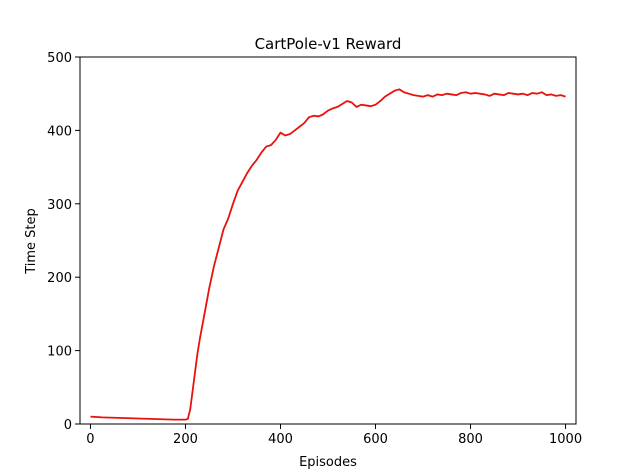 The image size is (640, 476). I want to click on x-tick-label: 1000, so click(565, 439).